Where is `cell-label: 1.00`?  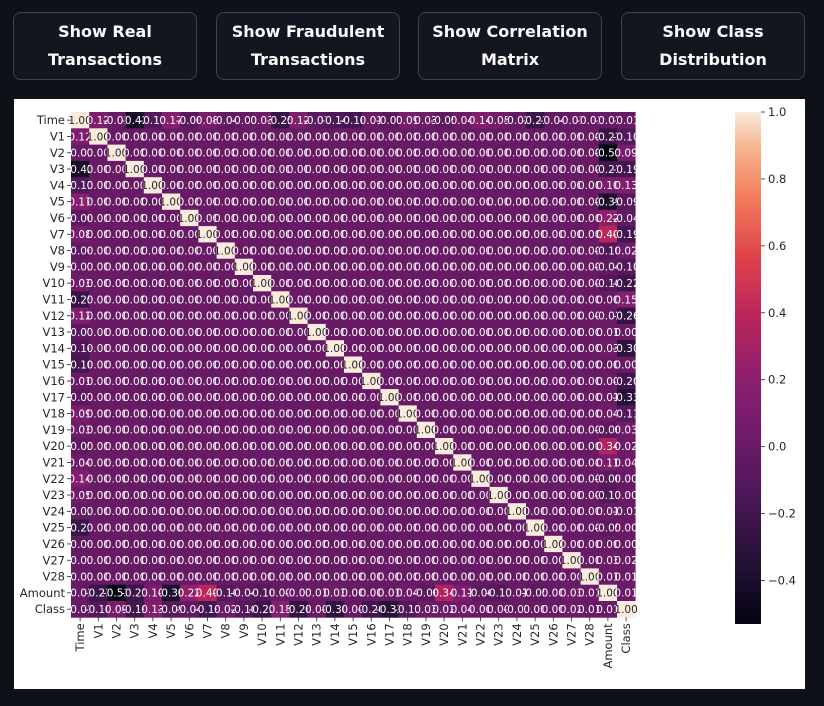
cell-label: 1.00 is located at coordinates (189, 219).